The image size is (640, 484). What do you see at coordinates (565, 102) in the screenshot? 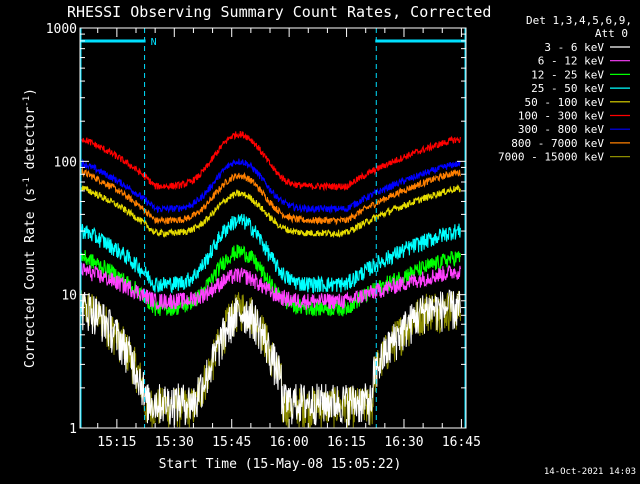
I see `legend-entry-label: 50 - 100 keV` at bounding box center [565, 102].